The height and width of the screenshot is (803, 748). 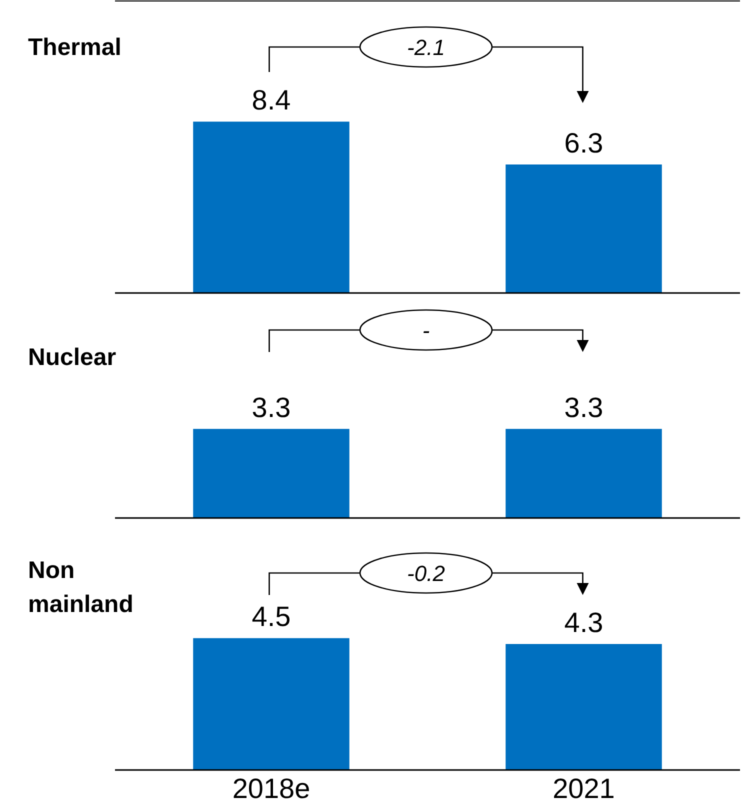 I want to click on chart-title: Thermal, so click(x=75, y=47).